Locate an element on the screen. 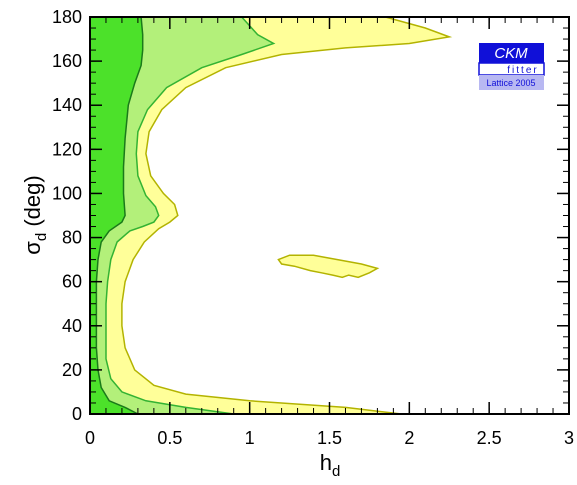  y-tick-label: 160 is located at coordinates (67, 61).